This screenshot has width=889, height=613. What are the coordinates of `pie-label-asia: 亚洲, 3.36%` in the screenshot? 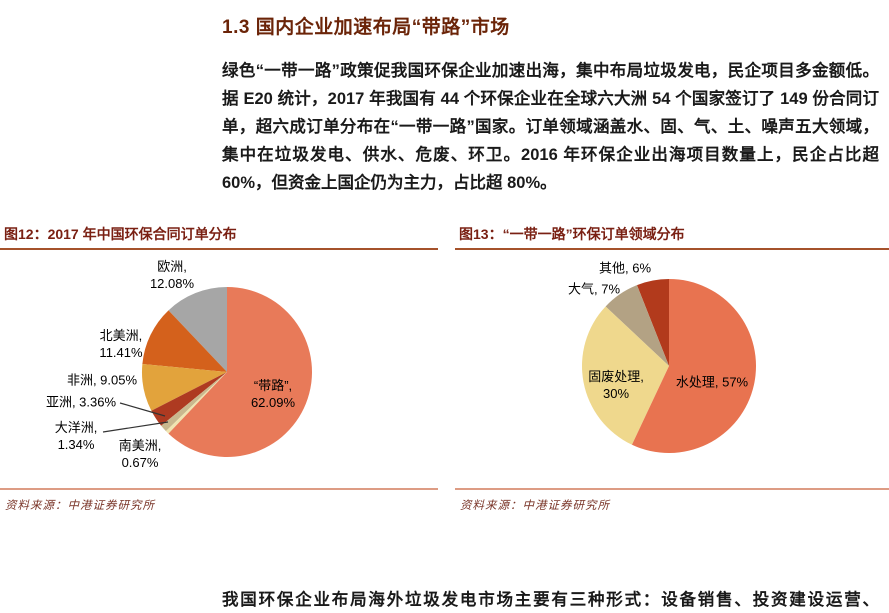 It's located at (81, 402).